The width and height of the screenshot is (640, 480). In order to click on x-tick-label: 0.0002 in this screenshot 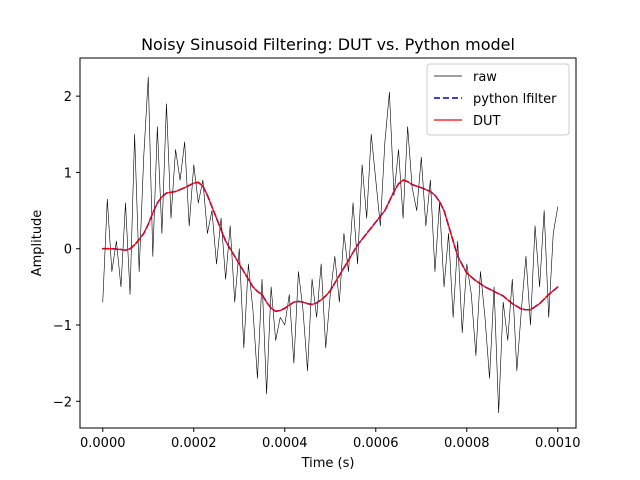, I will do `click(194, 443)`.